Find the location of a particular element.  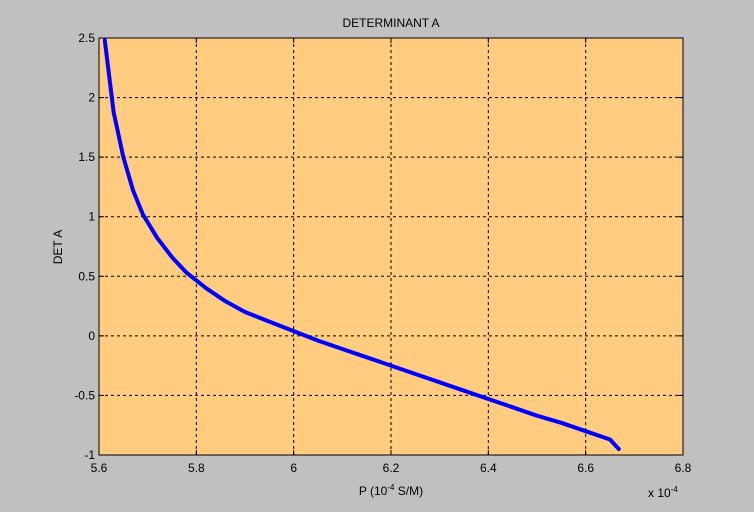

x-exponent-prefix: x 10 is located at coordinates (659, 493).